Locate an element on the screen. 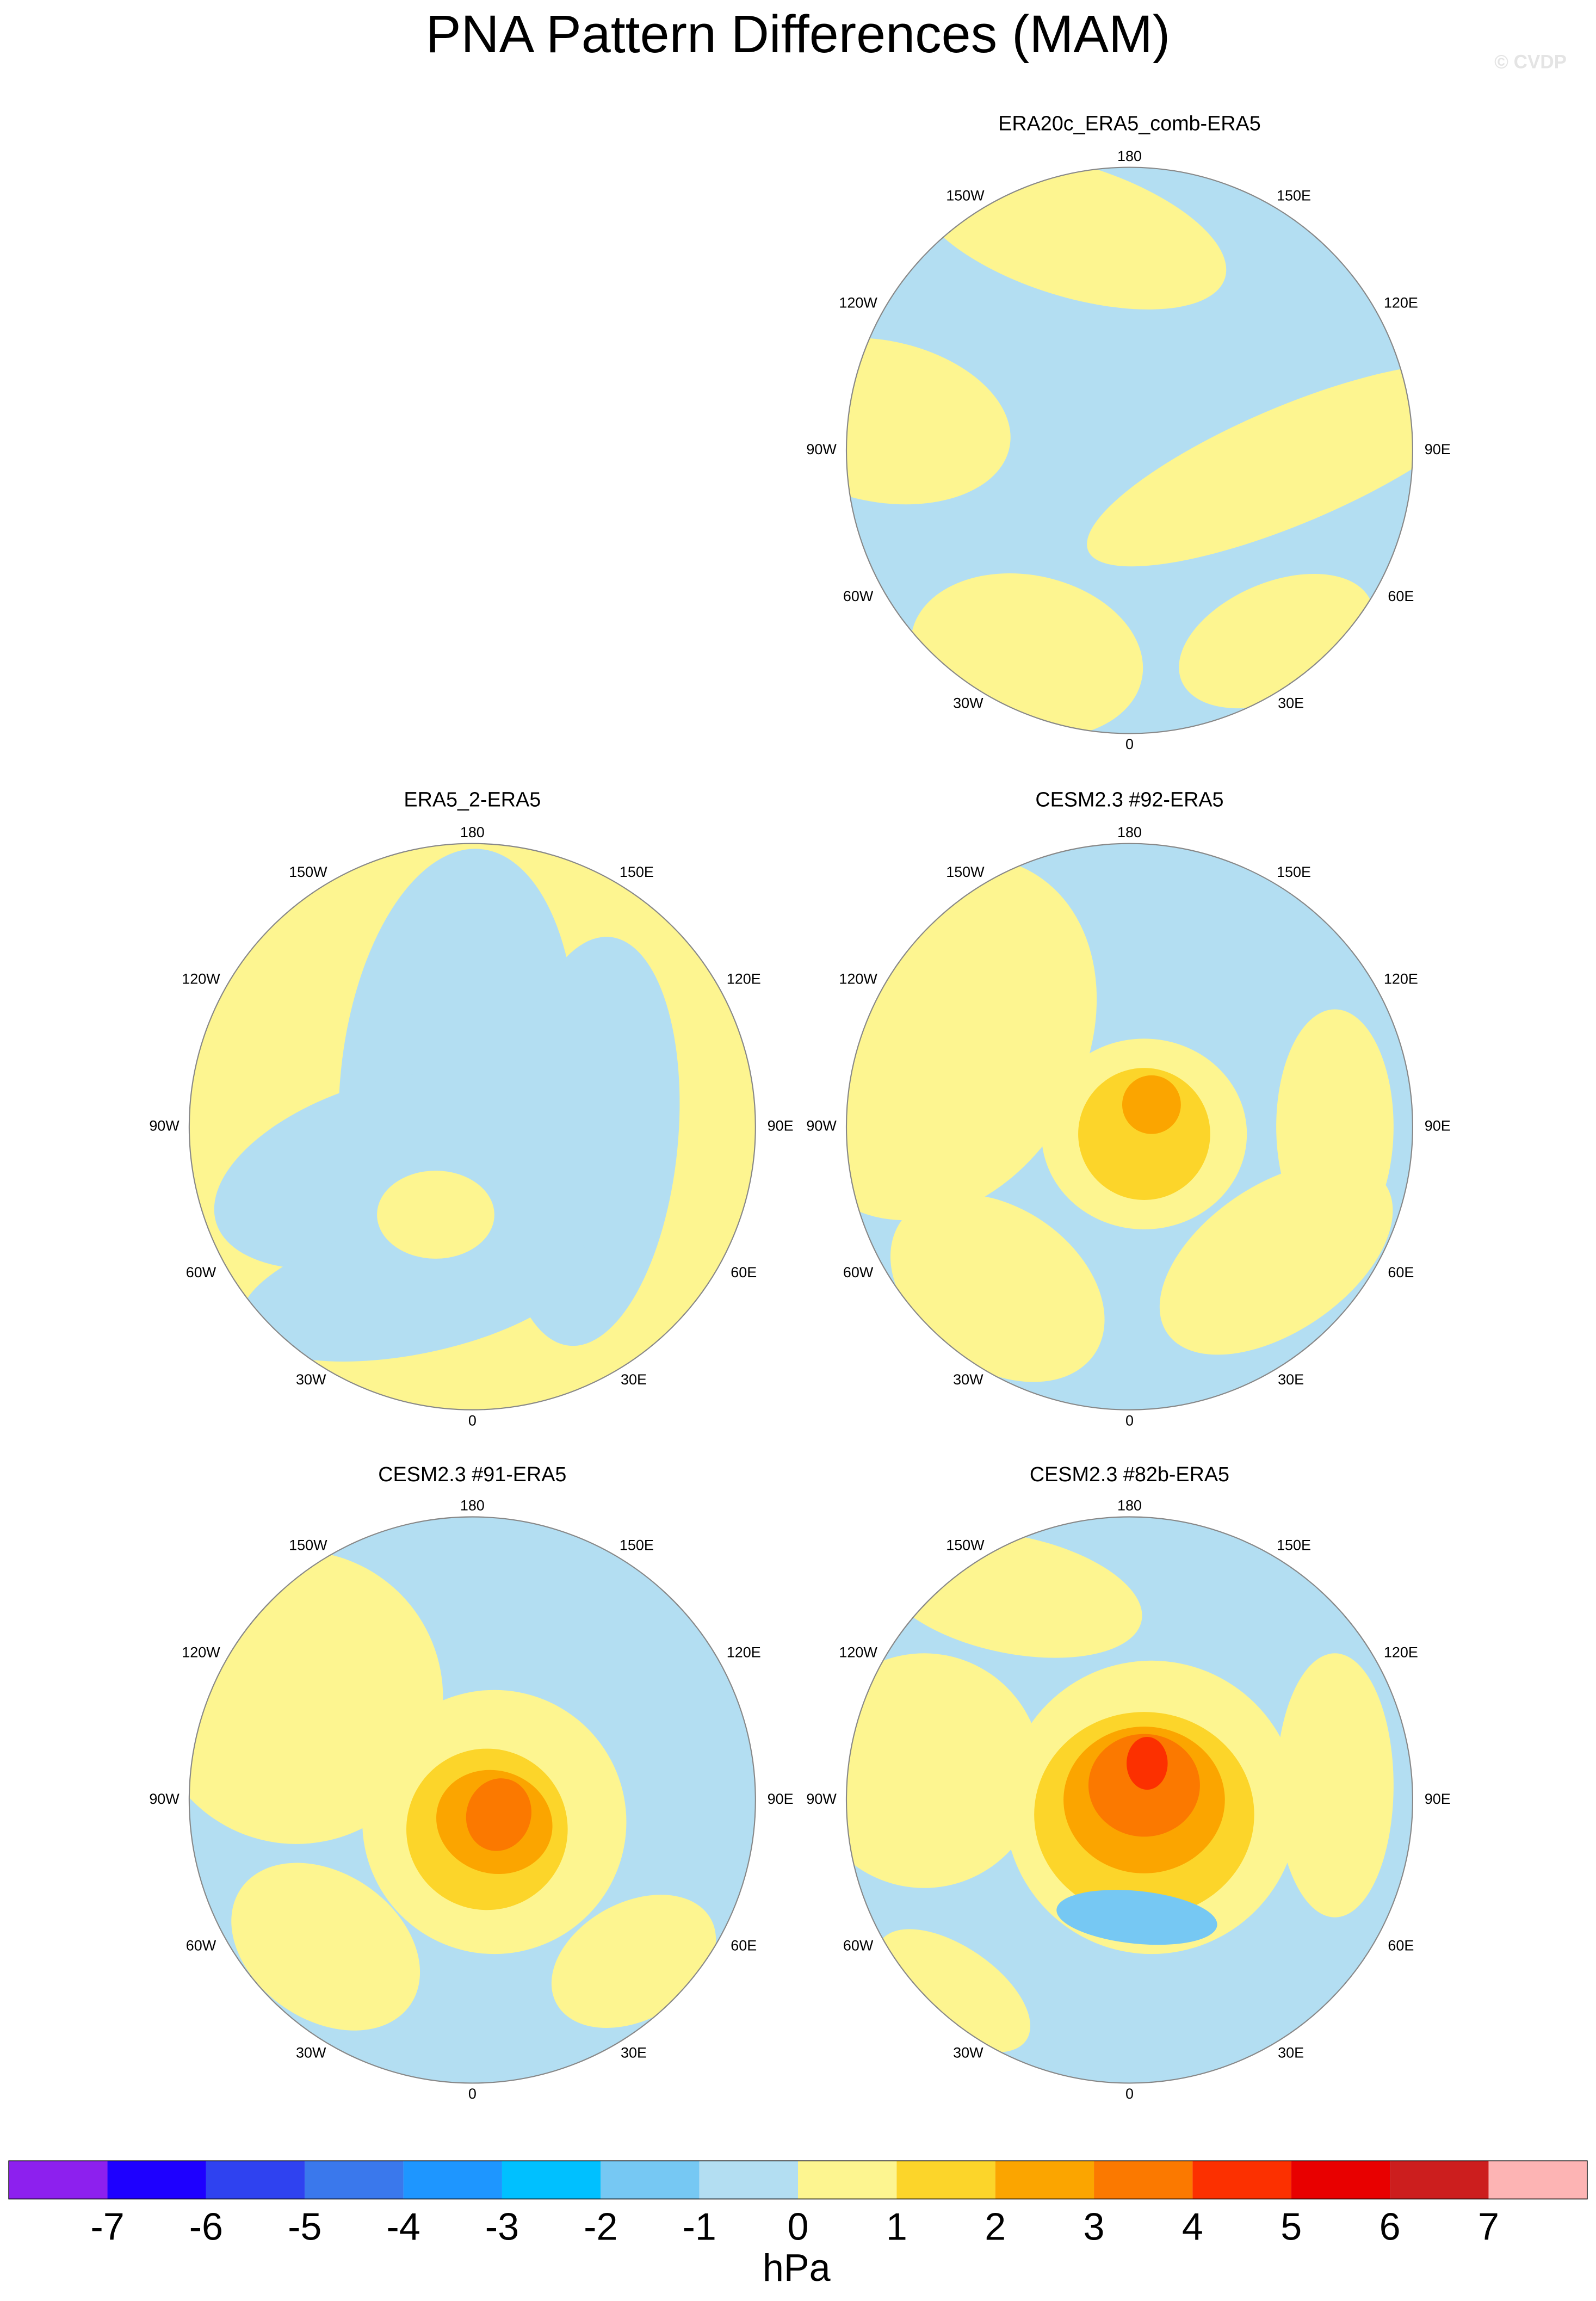 This screenshot has height=2301, width=1596. colorbar-tick-label: 3 is located at coordinates (1094, 2227).